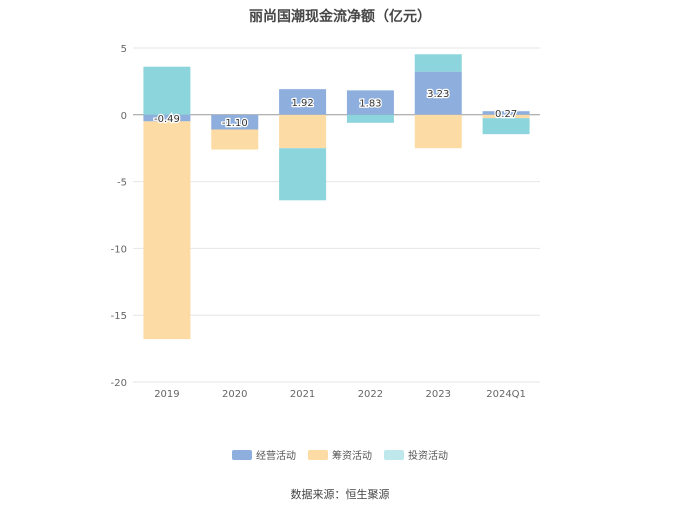  I want to click on x-tick-label: 2021, so click(302, 394).